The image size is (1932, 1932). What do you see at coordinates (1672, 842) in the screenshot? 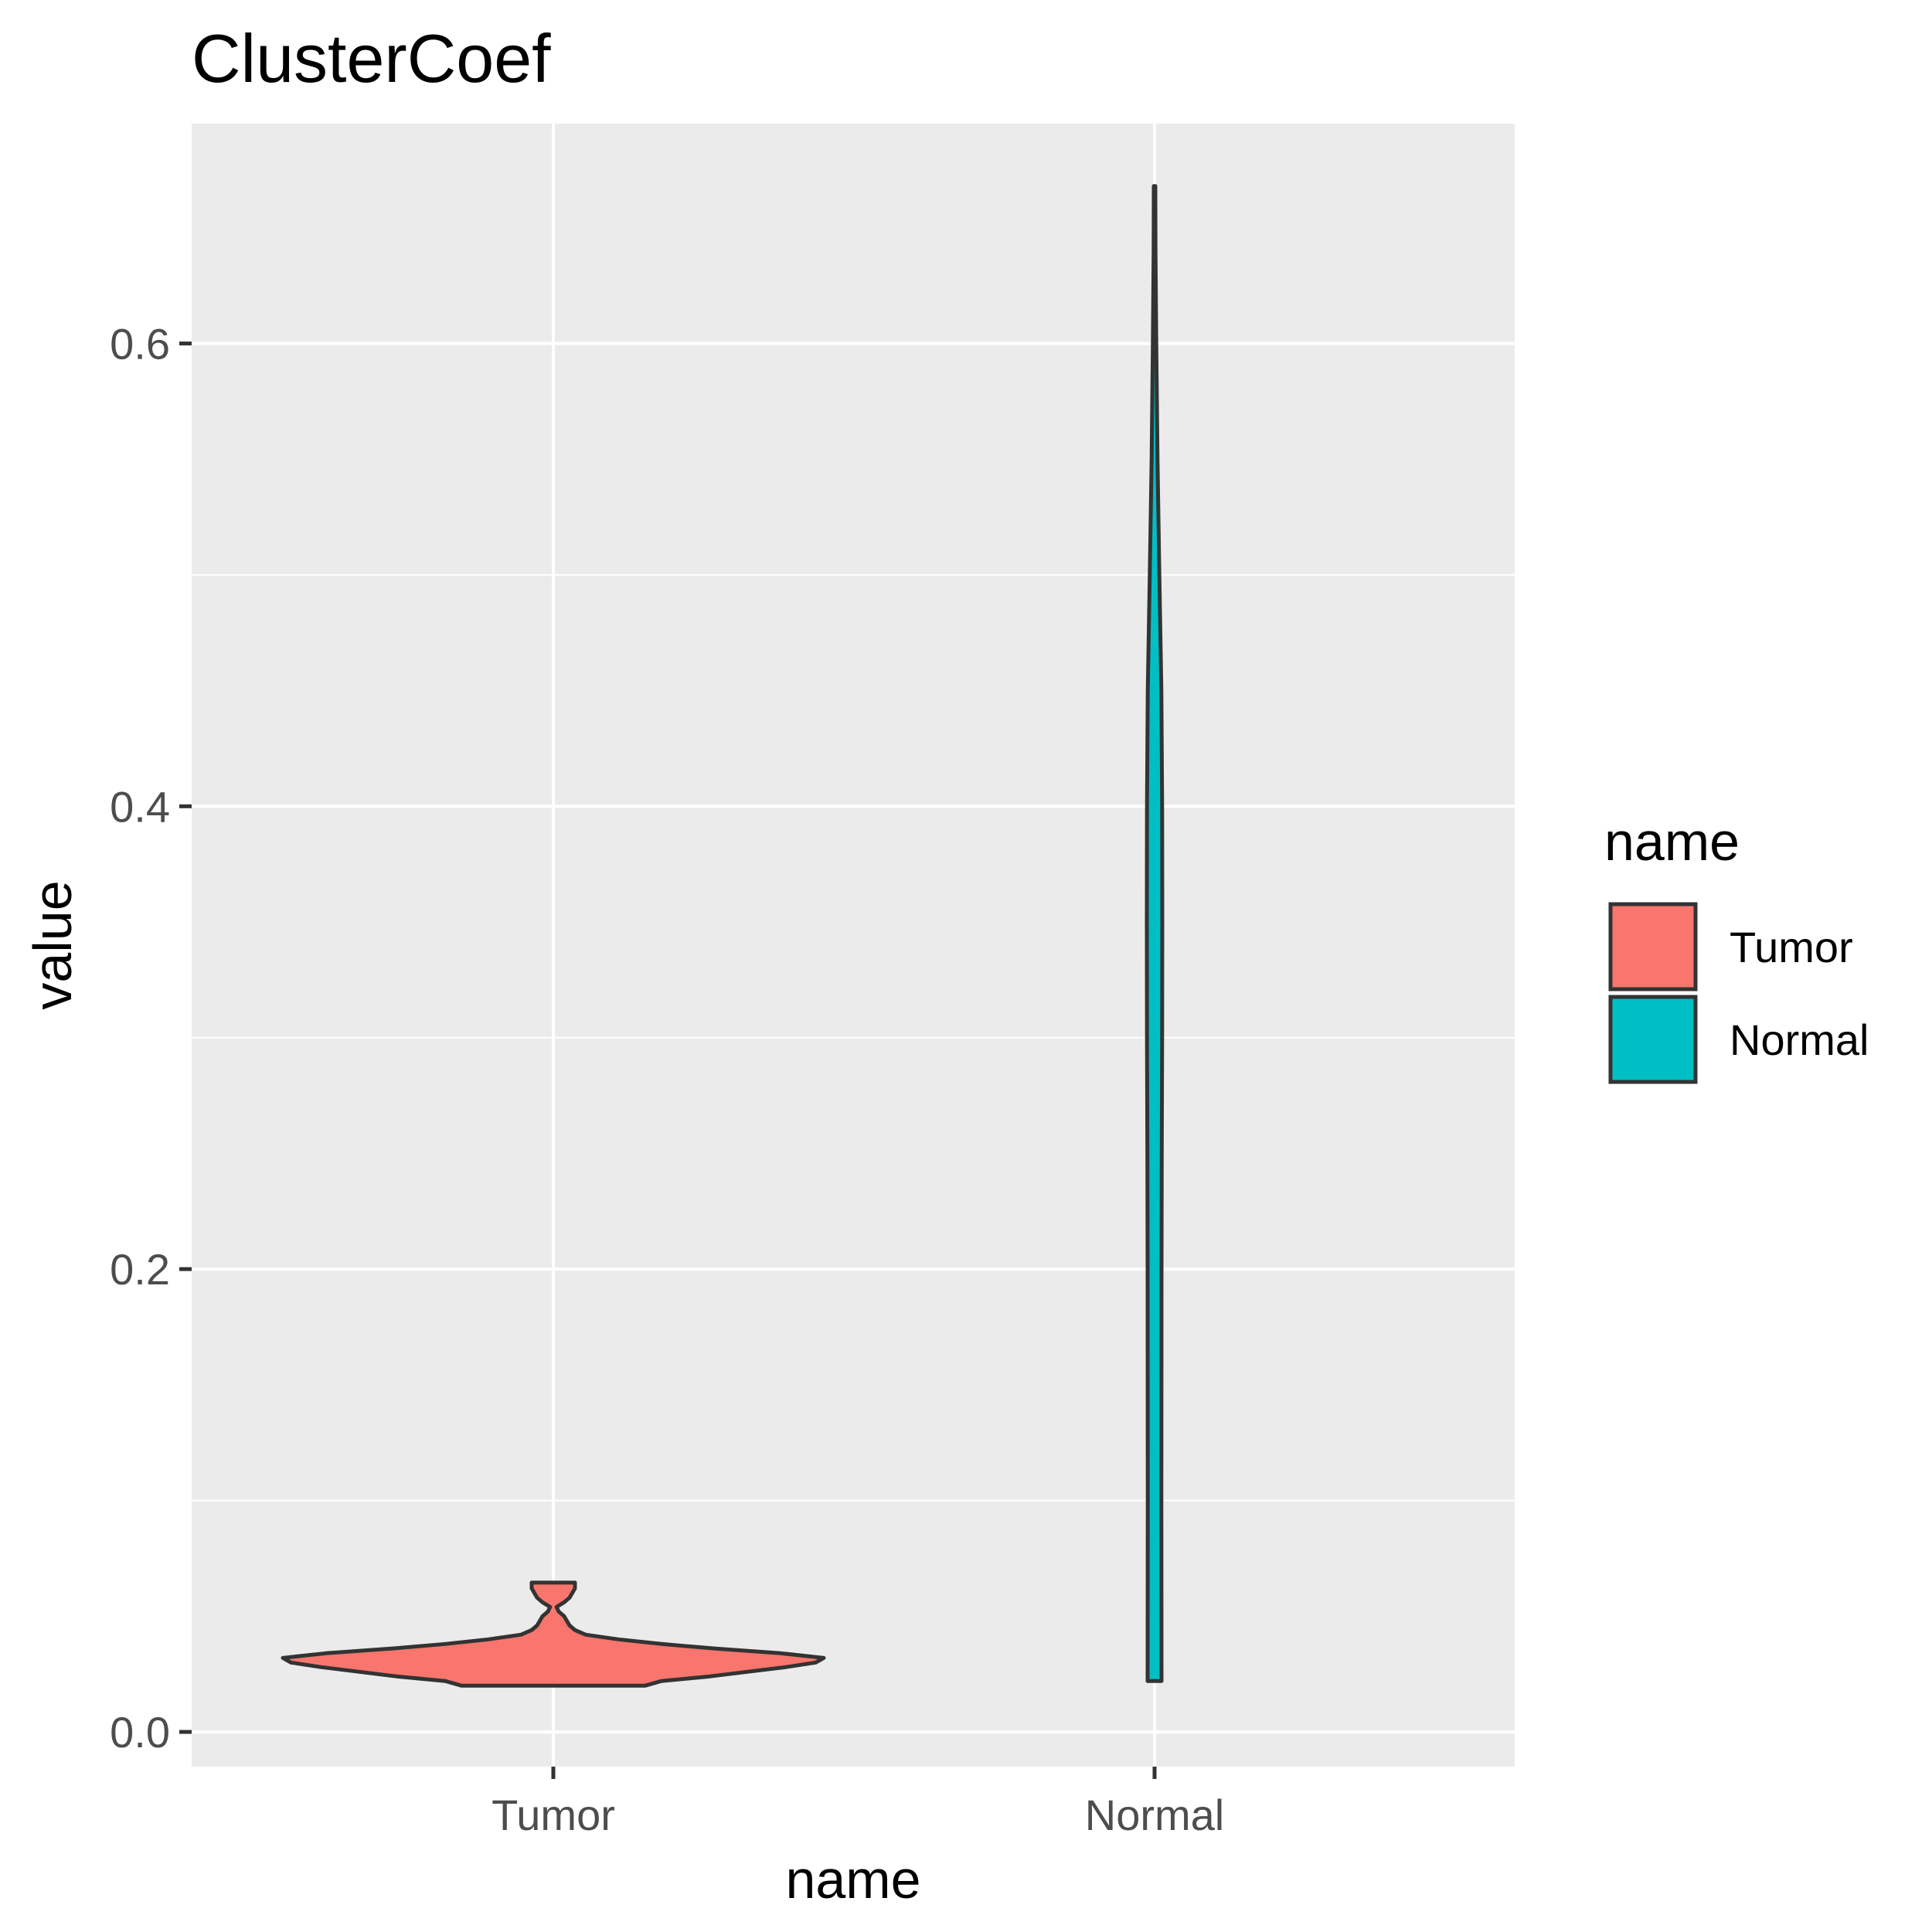
I see `legend-title: name` at bounding box center [1672, 842].